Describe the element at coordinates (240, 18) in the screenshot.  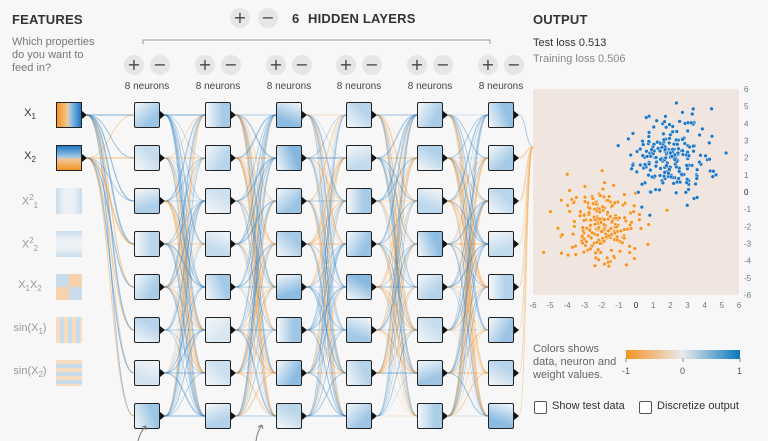
I see `add-layer-button: +` at that location.